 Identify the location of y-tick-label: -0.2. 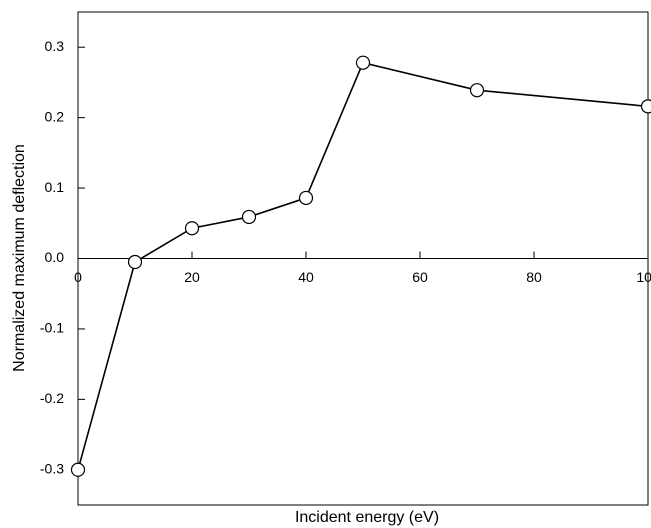
(52, 398).